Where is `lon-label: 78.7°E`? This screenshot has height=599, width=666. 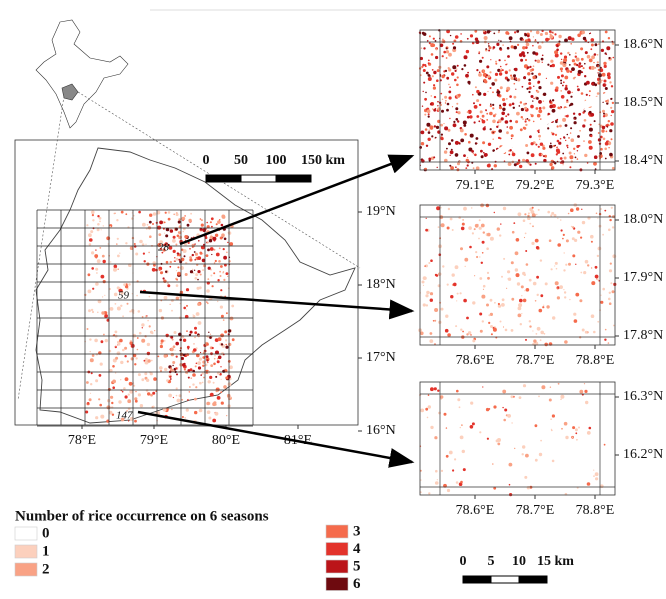 lon-label: 78.7°E is located at coordinates (535, 510).